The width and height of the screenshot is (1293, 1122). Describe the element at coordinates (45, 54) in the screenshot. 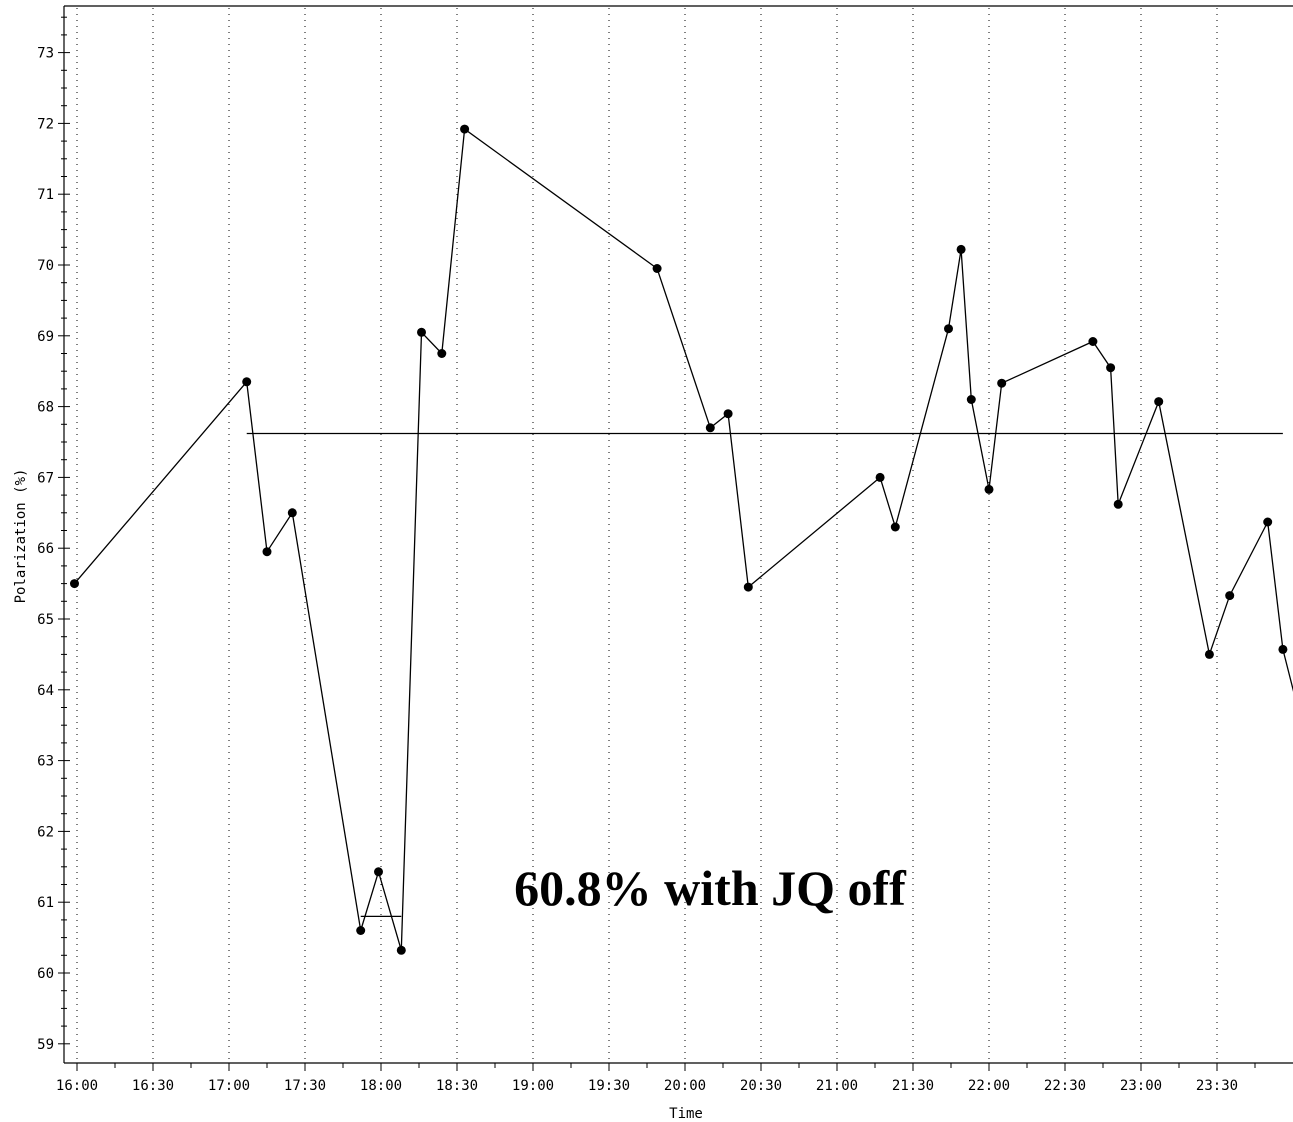

I see `y-tick-label: 73` at that location.